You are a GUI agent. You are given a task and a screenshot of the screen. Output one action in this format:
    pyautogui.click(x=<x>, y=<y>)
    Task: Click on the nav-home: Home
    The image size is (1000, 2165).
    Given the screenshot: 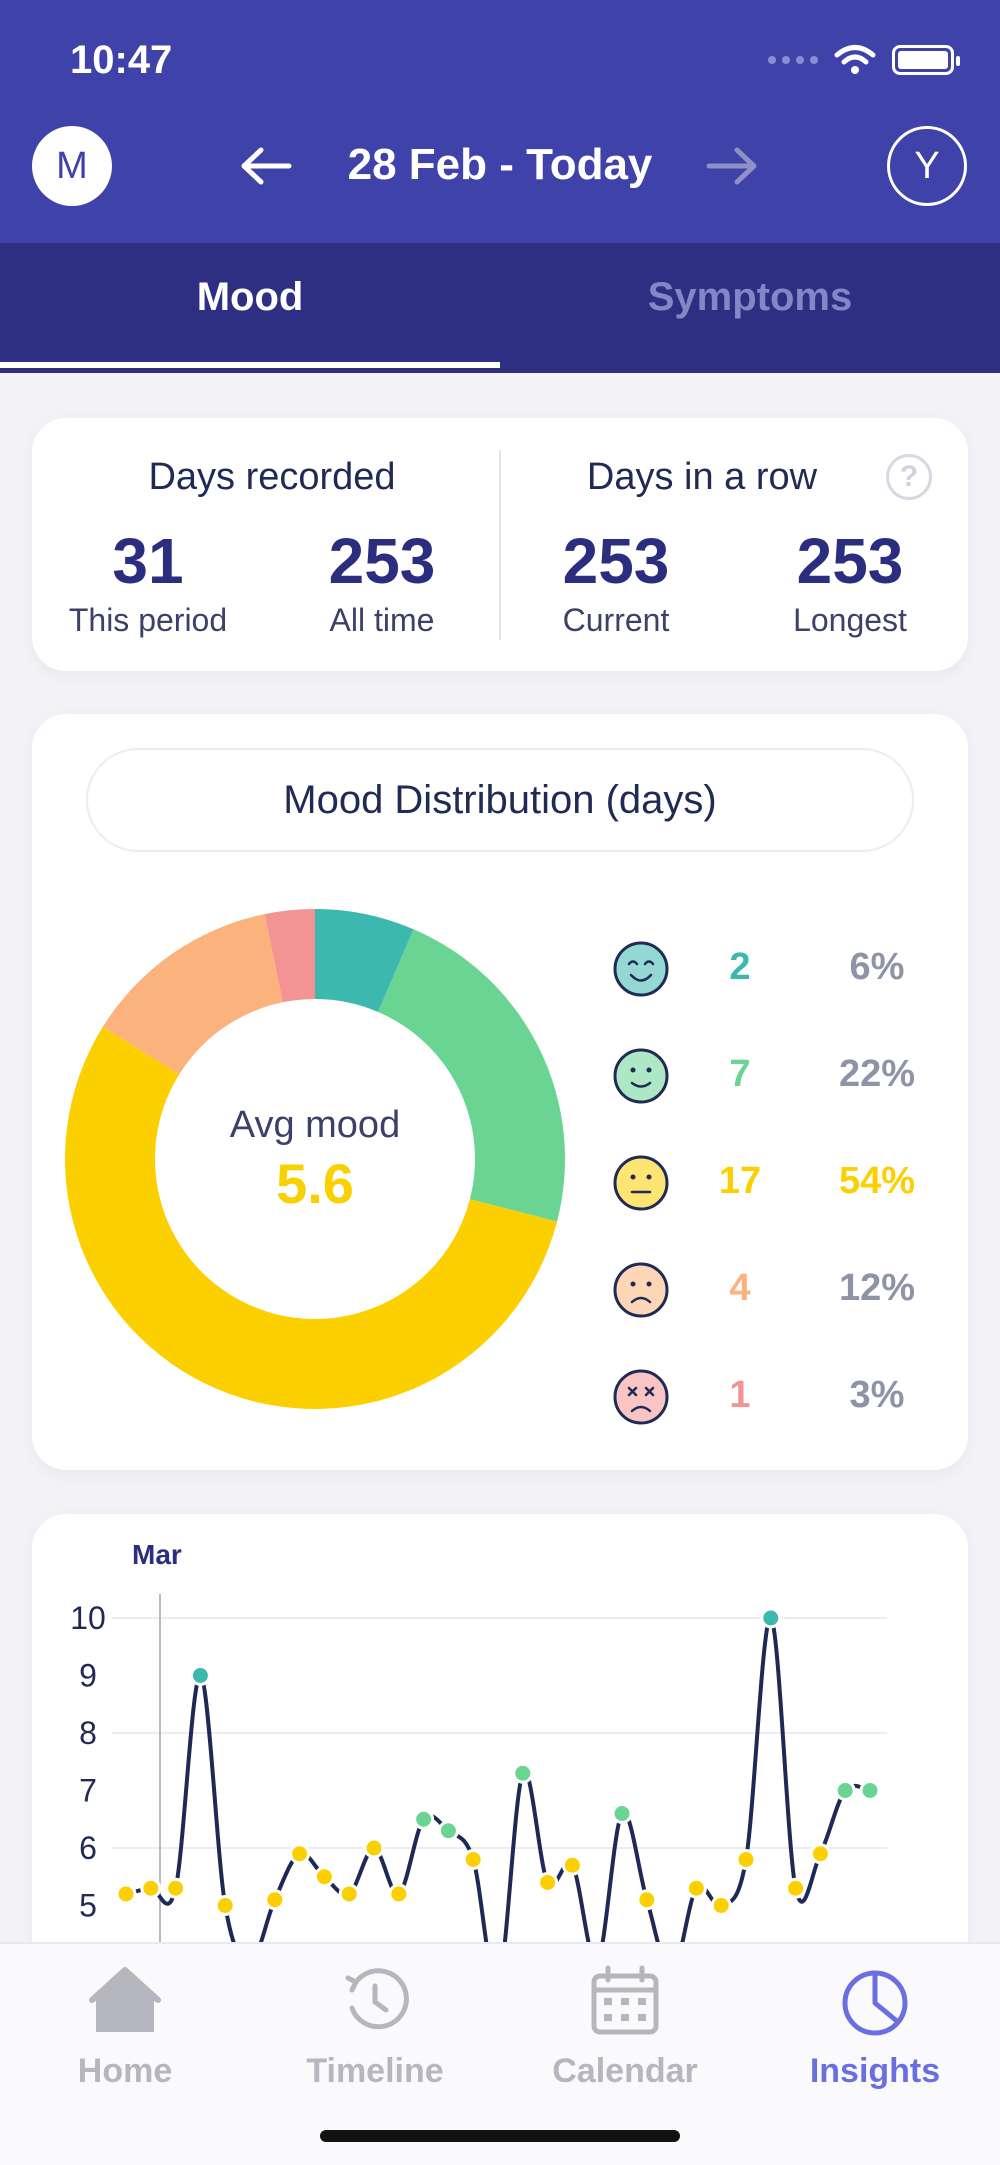 What is the action you would take?
    pyautogui.click(x=125, y=2019)
    